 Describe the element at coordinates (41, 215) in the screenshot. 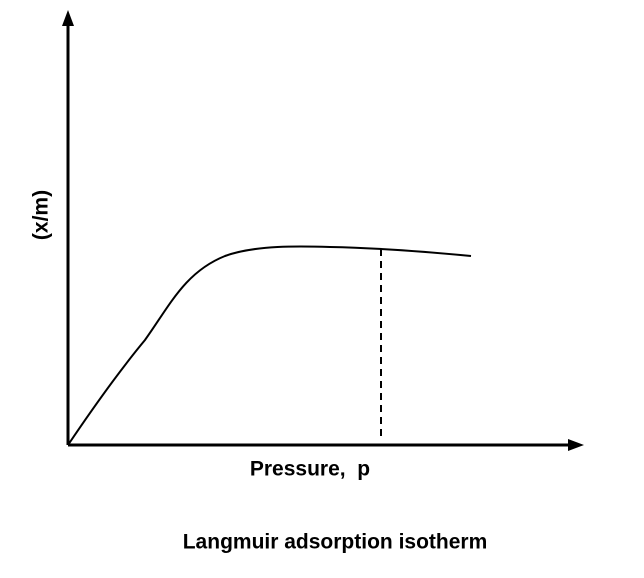

I see `y-axis-label: (x/m)` at that location.